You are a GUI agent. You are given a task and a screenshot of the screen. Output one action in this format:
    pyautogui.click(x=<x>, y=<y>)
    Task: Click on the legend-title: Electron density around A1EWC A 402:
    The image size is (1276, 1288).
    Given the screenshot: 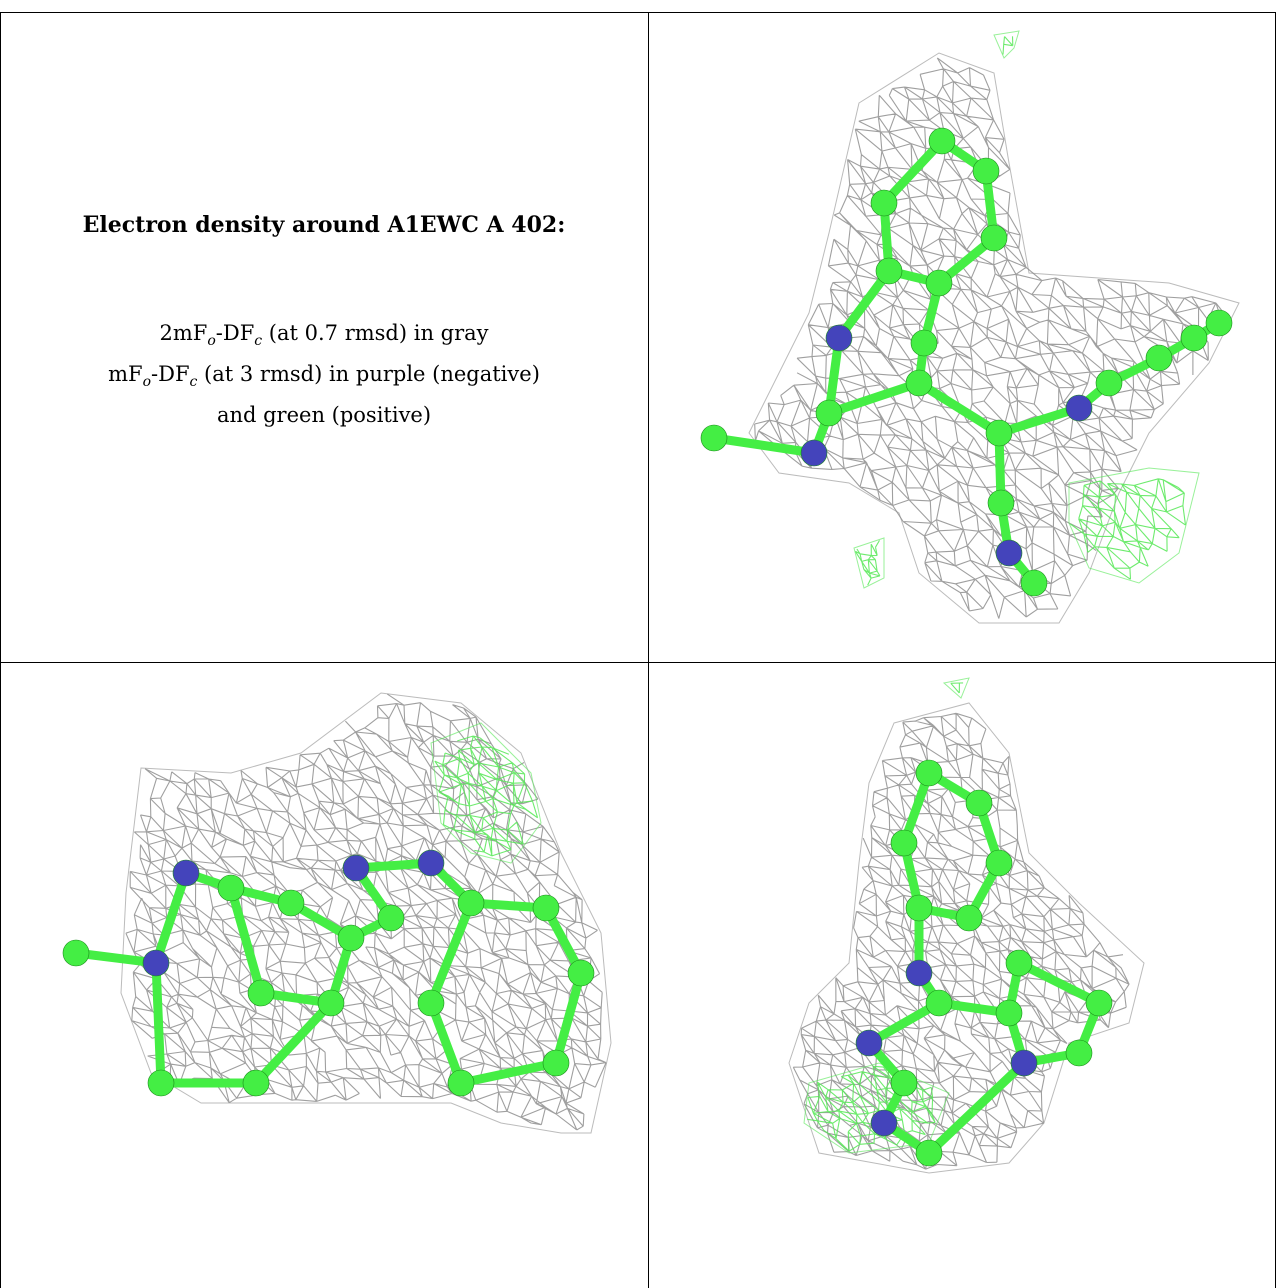 What is the action you would take?
    pyautogui.click(x=324, y=225)
    